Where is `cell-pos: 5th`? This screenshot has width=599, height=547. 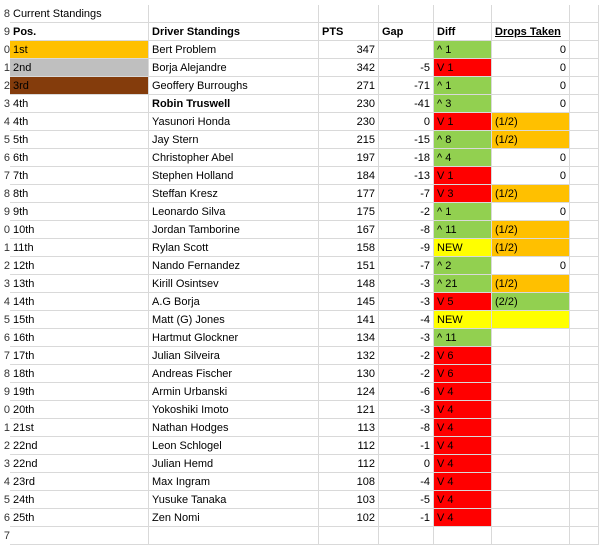
cell-pos: 5th is located at coordinates (79, 140).